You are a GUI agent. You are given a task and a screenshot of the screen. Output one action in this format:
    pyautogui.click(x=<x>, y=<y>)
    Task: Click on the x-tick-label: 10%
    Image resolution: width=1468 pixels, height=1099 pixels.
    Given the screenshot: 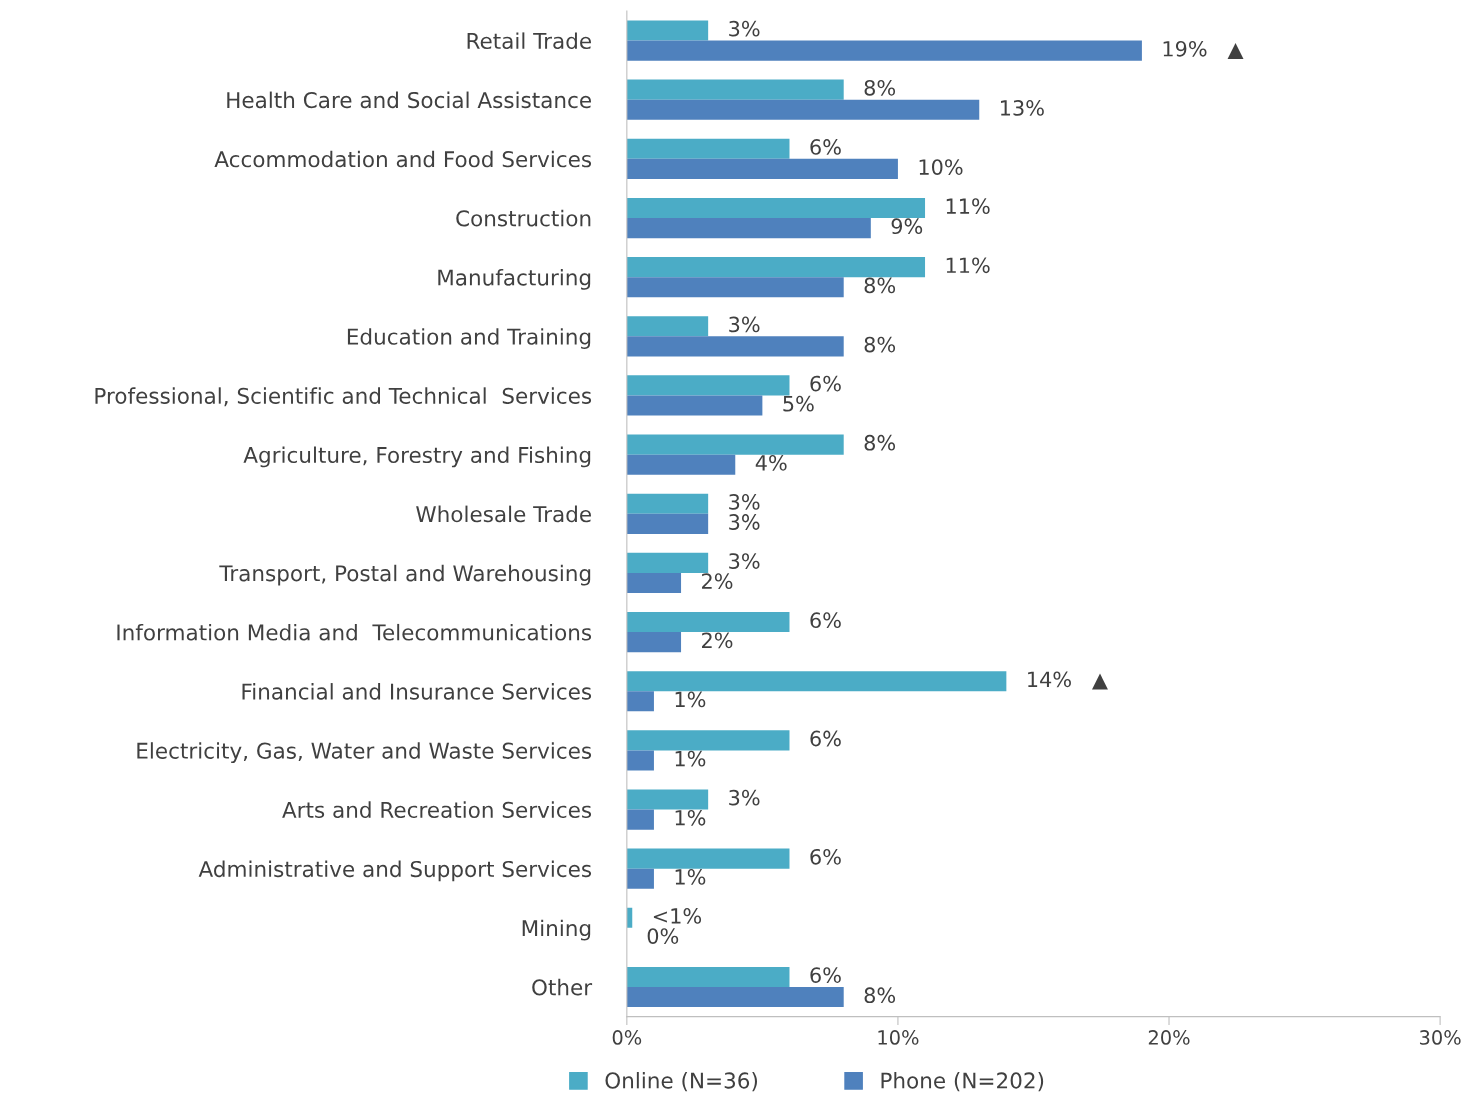 What is the action you would take?
    pyautogui.click(x=898, y=1037)
    